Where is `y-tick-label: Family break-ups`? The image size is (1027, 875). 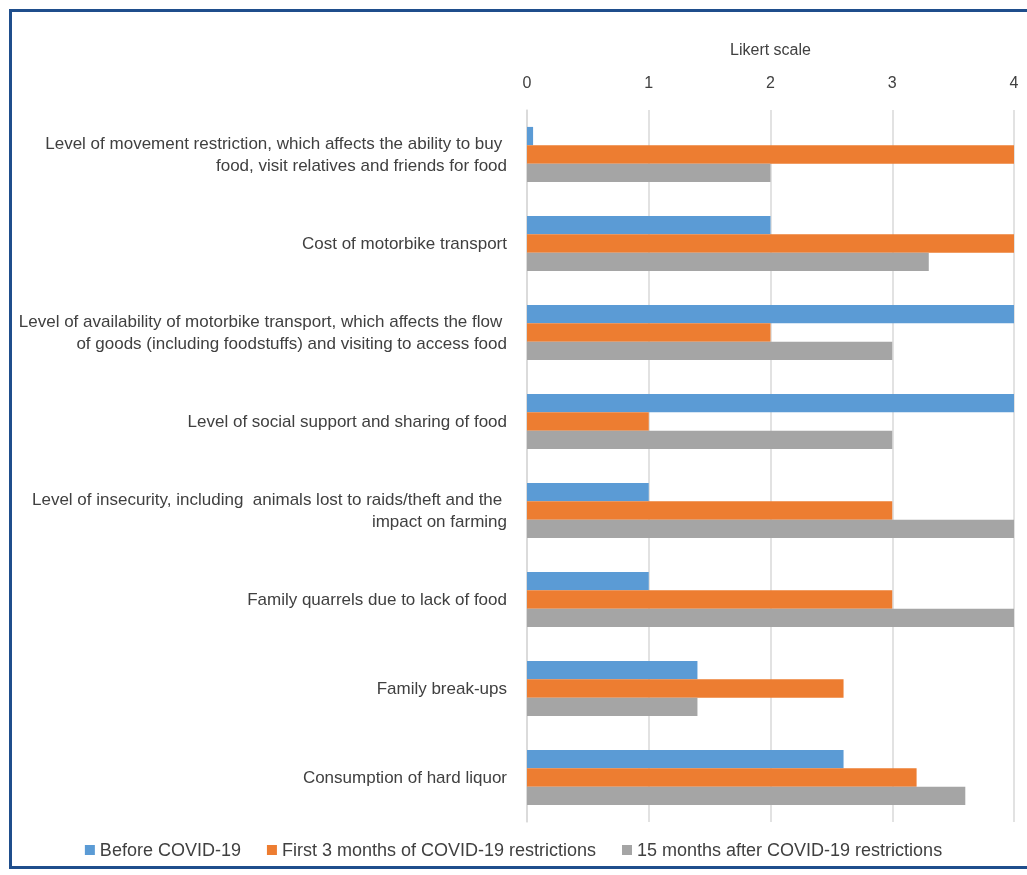
y-tick-label: Family break-ups is located at coordinates (441, 688).